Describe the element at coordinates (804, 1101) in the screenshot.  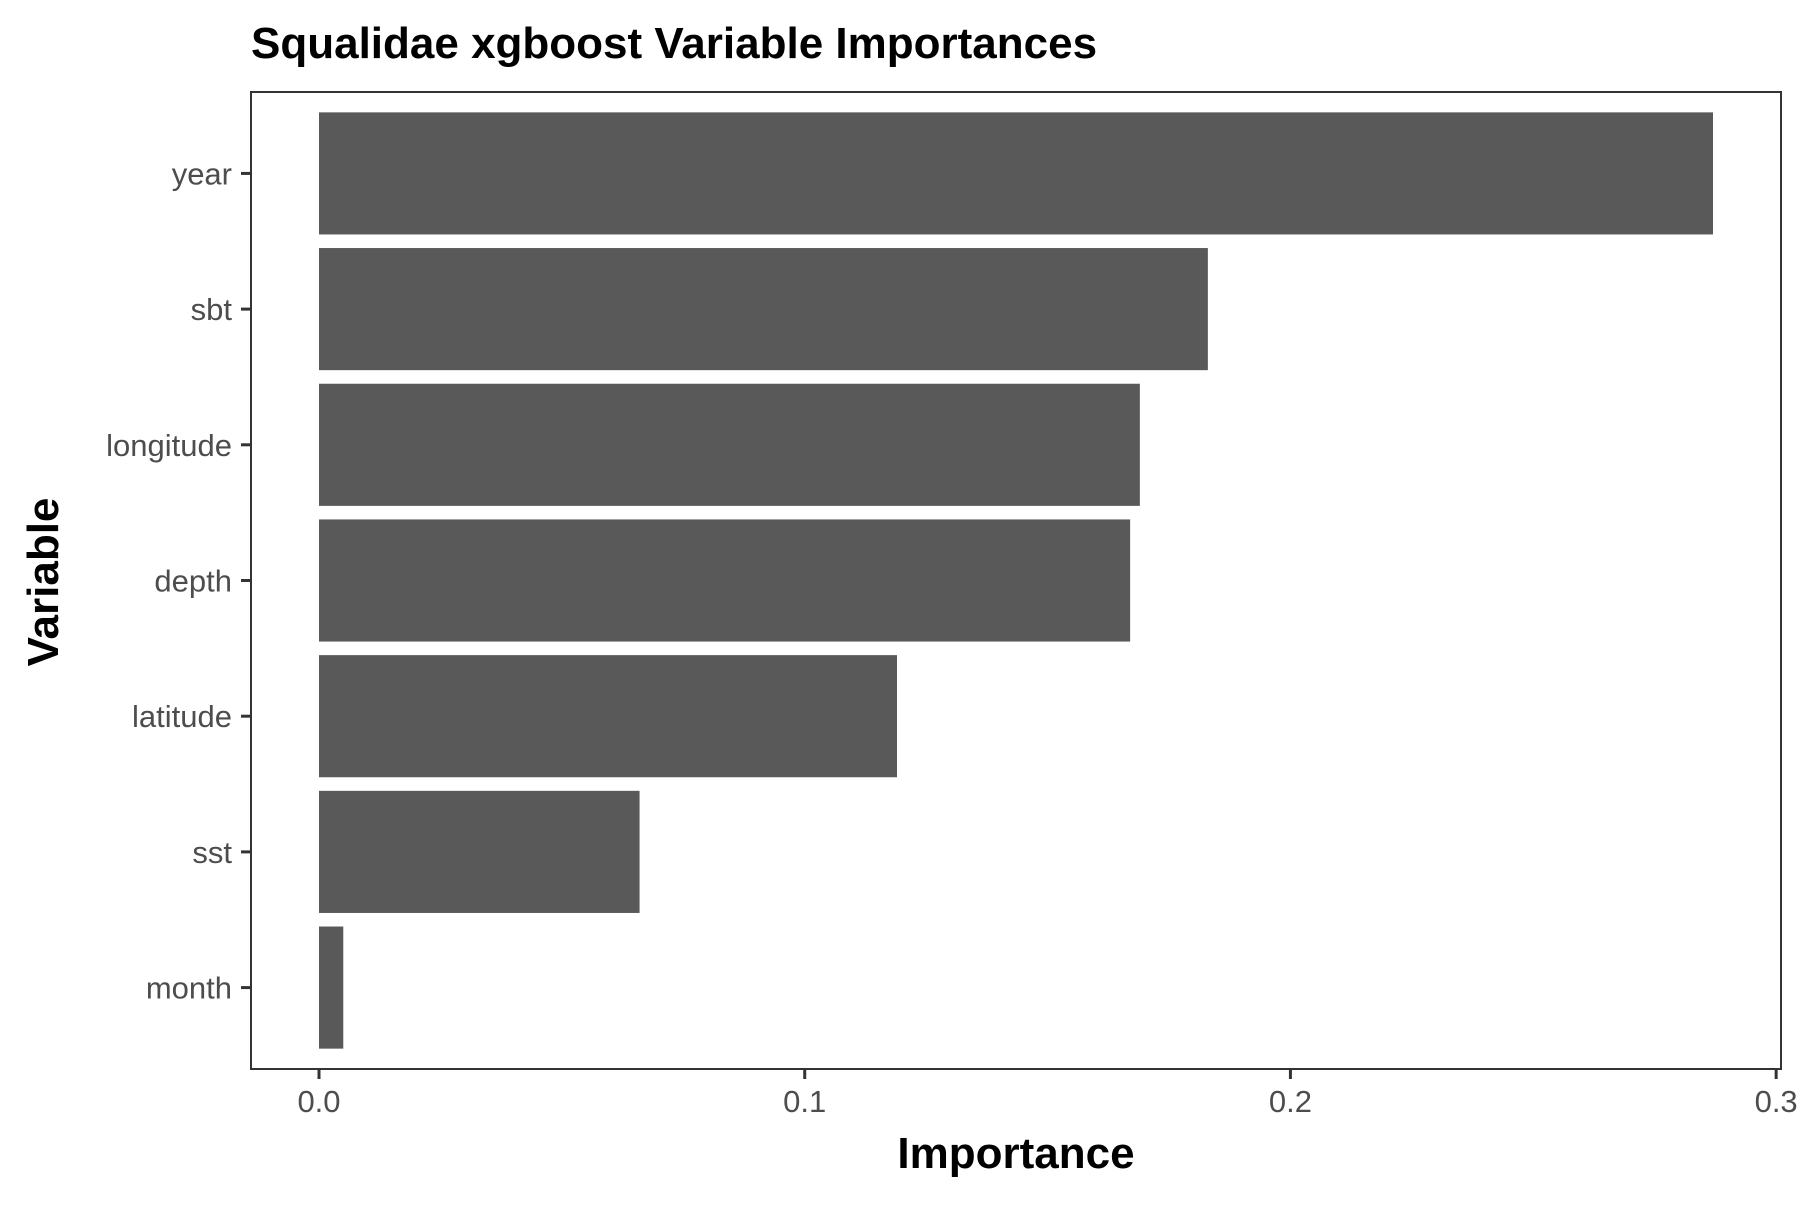
I see `x-tick-label-1: 0.1` at that location.